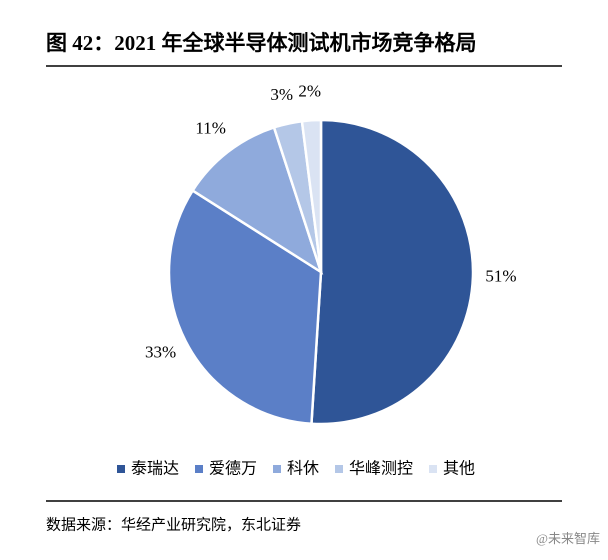 This screenshot has height=560, width=608. I want to click on data-label: 51%, so click(500, 276).